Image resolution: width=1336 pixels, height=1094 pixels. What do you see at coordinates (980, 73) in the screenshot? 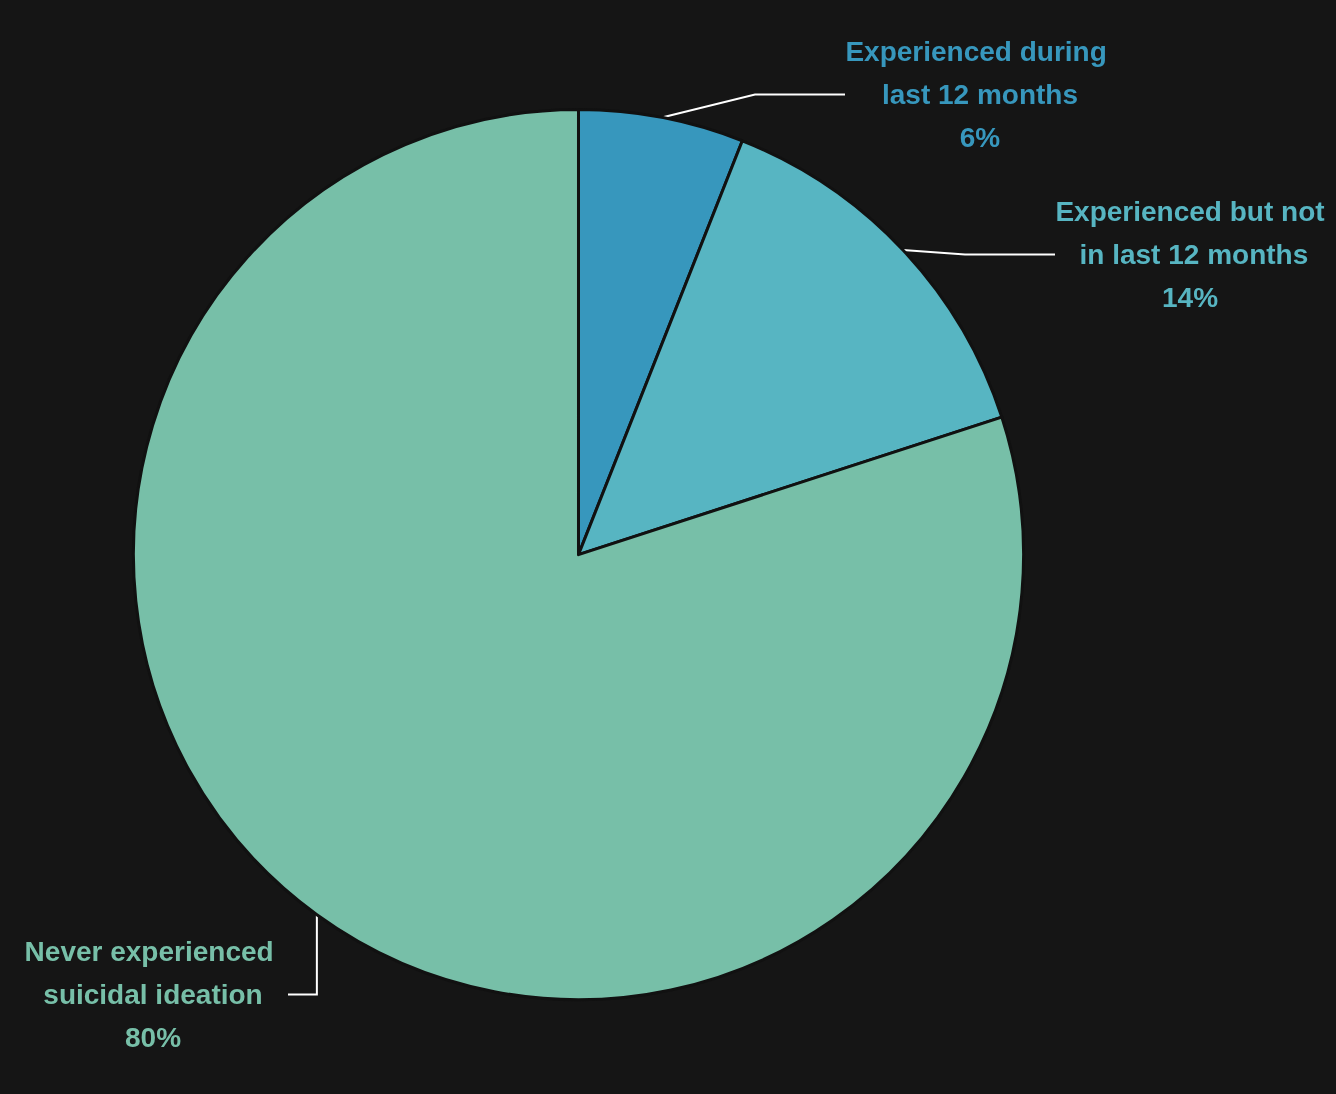
I see `slice-label: Experienced during last 12 months` at bounding box center [980, 73].